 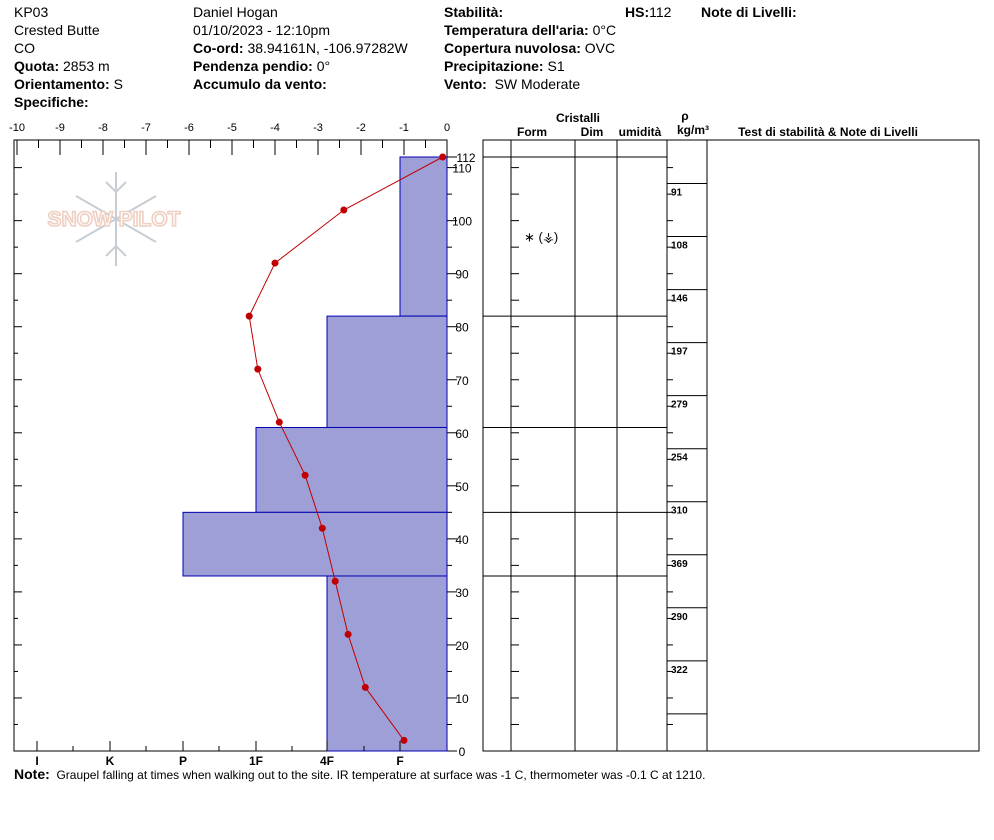 What do you see at coordinates (235, 12) in the screenshot?
I see `observer: Daniel Hogan` at bounding box center [235, 12].